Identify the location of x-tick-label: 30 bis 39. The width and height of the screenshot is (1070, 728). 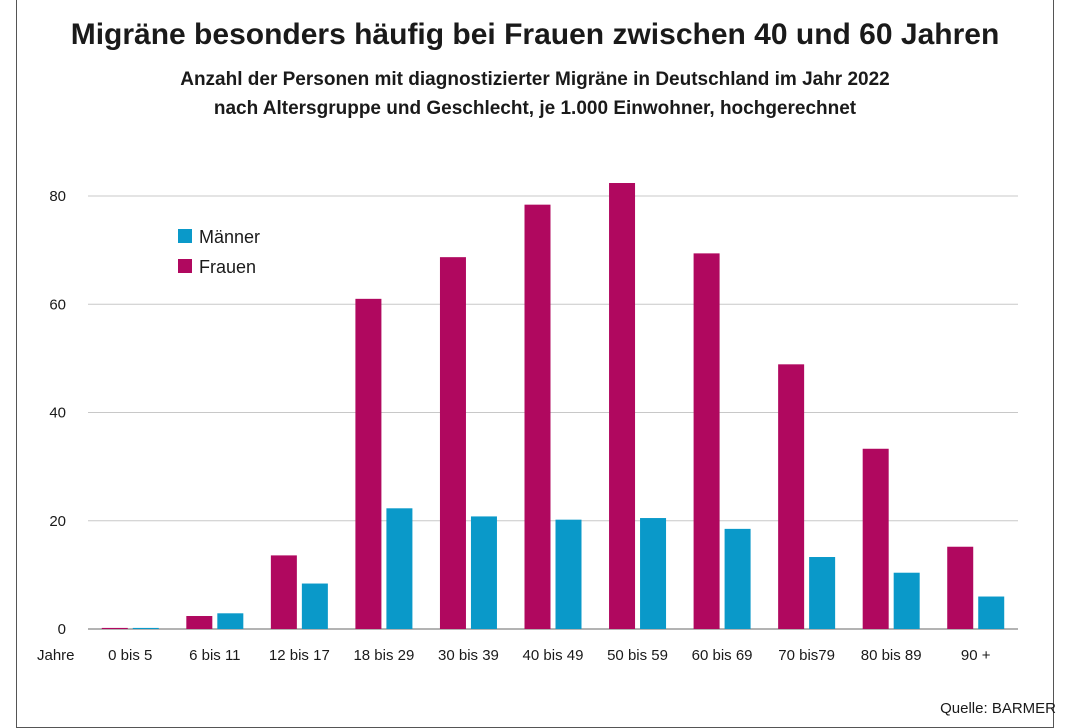
(468, 655).